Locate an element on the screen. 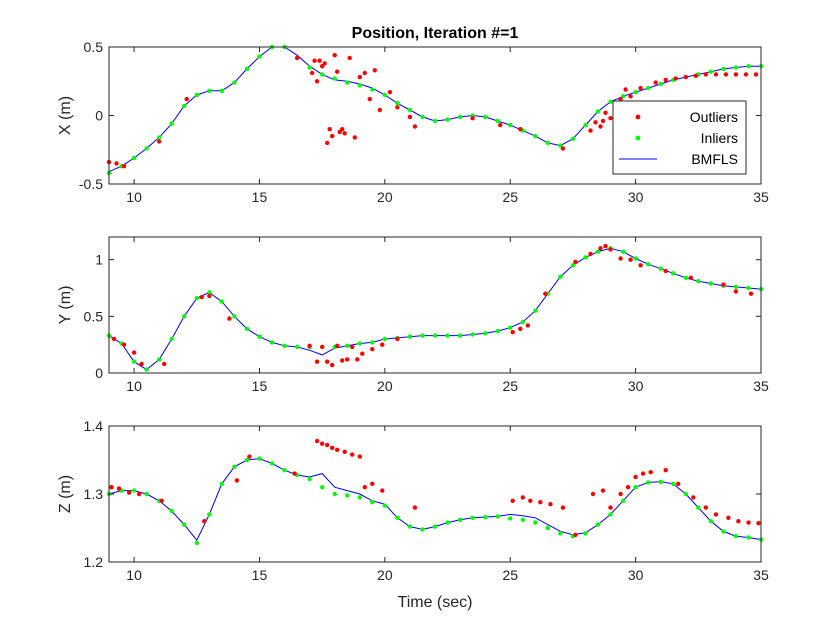 This screenshot has height=630, width=840. chart-title: Position, Iteration #=1 is located at coordinates (435, 33).